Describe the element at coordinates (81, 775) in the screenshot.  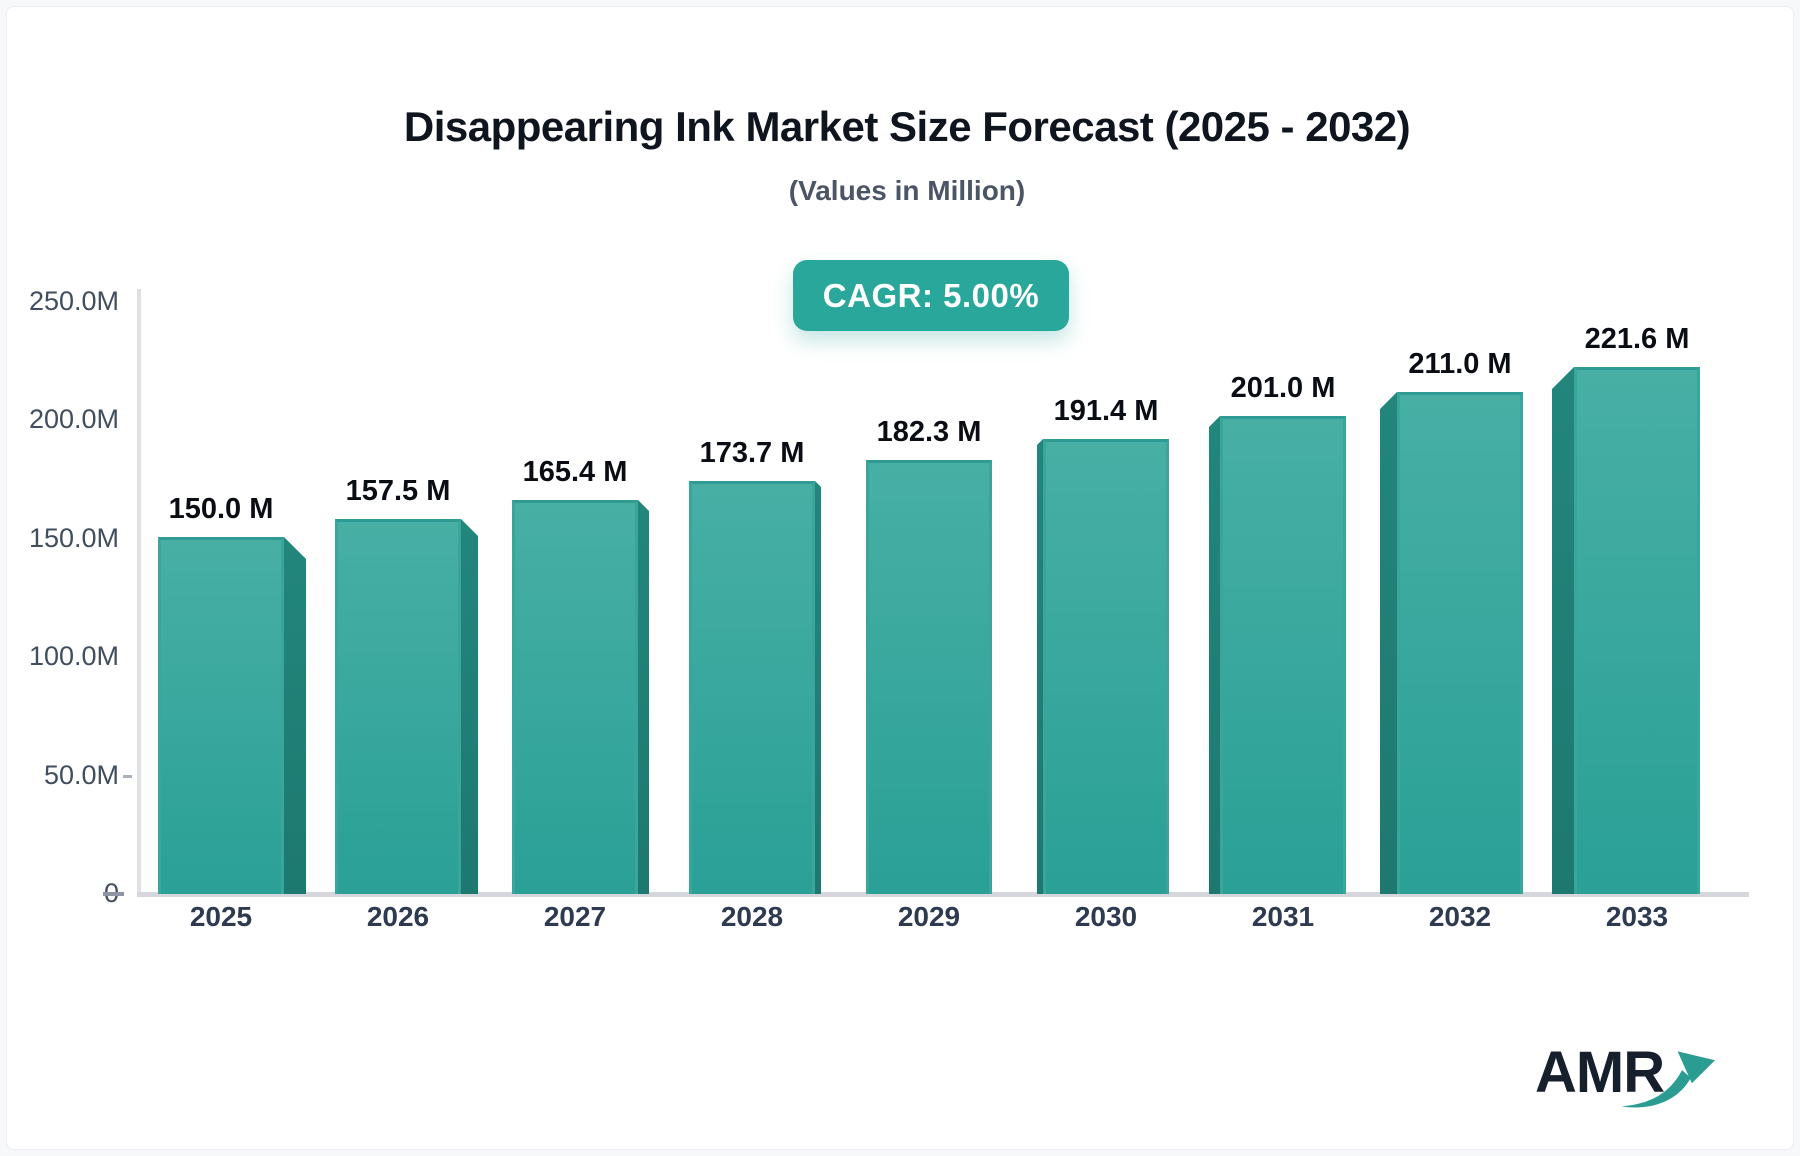
I see `y-axis-tick-label: 50.0M` at that location.